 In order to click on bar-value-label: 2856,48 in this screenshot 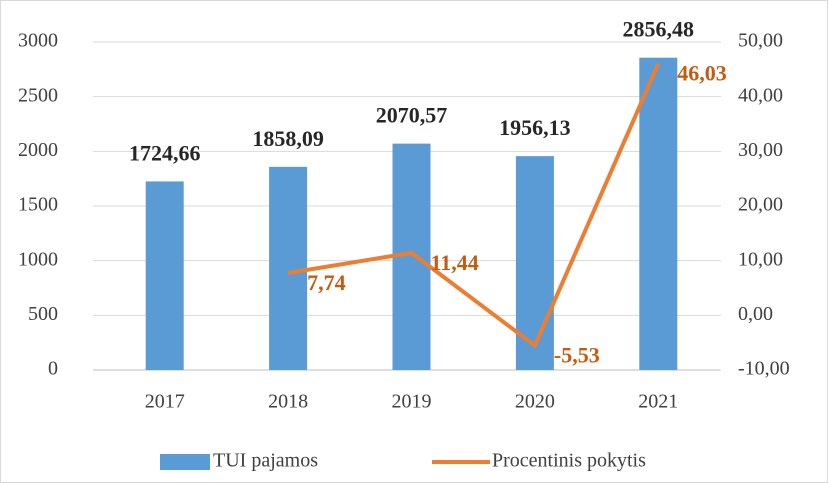, I will do `click(659, 29)`.